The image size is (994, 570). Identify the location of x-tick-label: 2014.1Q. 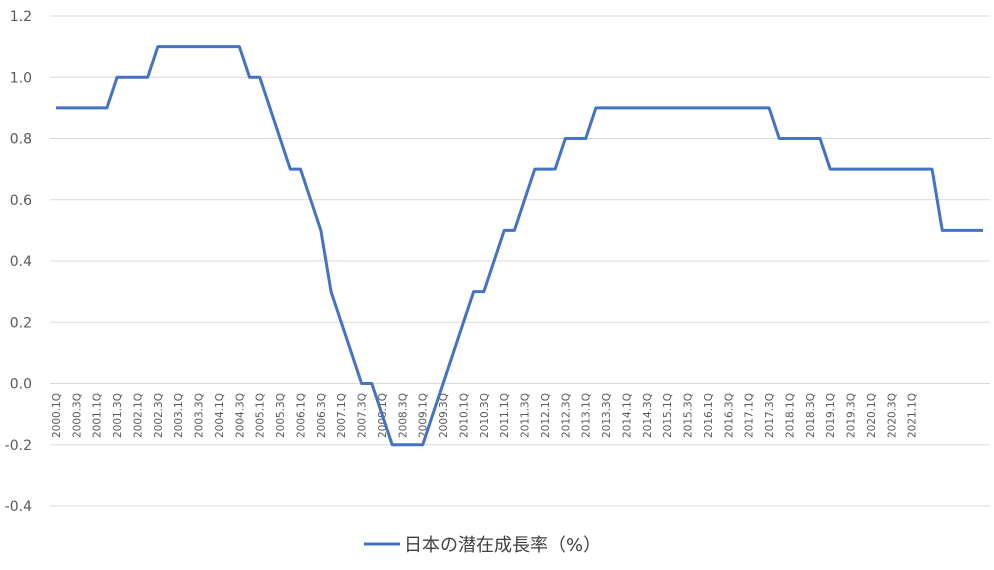
(627, 415).